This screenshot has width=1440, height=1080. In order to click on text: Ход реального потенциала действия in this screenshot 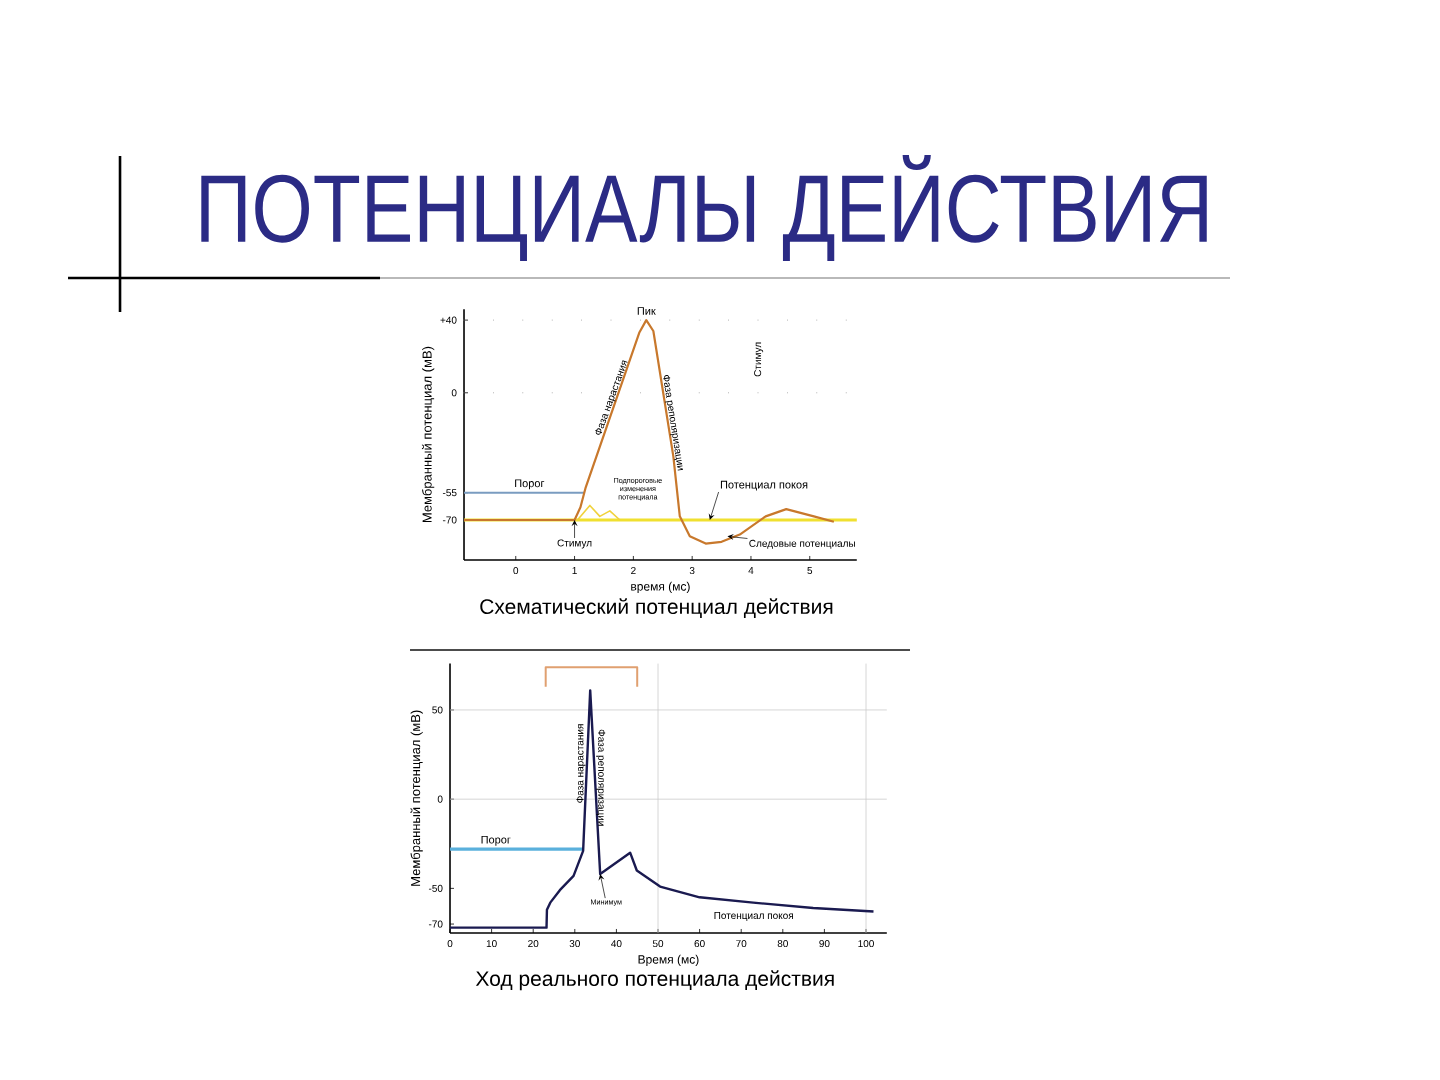, I will do `click(654, 980)`.